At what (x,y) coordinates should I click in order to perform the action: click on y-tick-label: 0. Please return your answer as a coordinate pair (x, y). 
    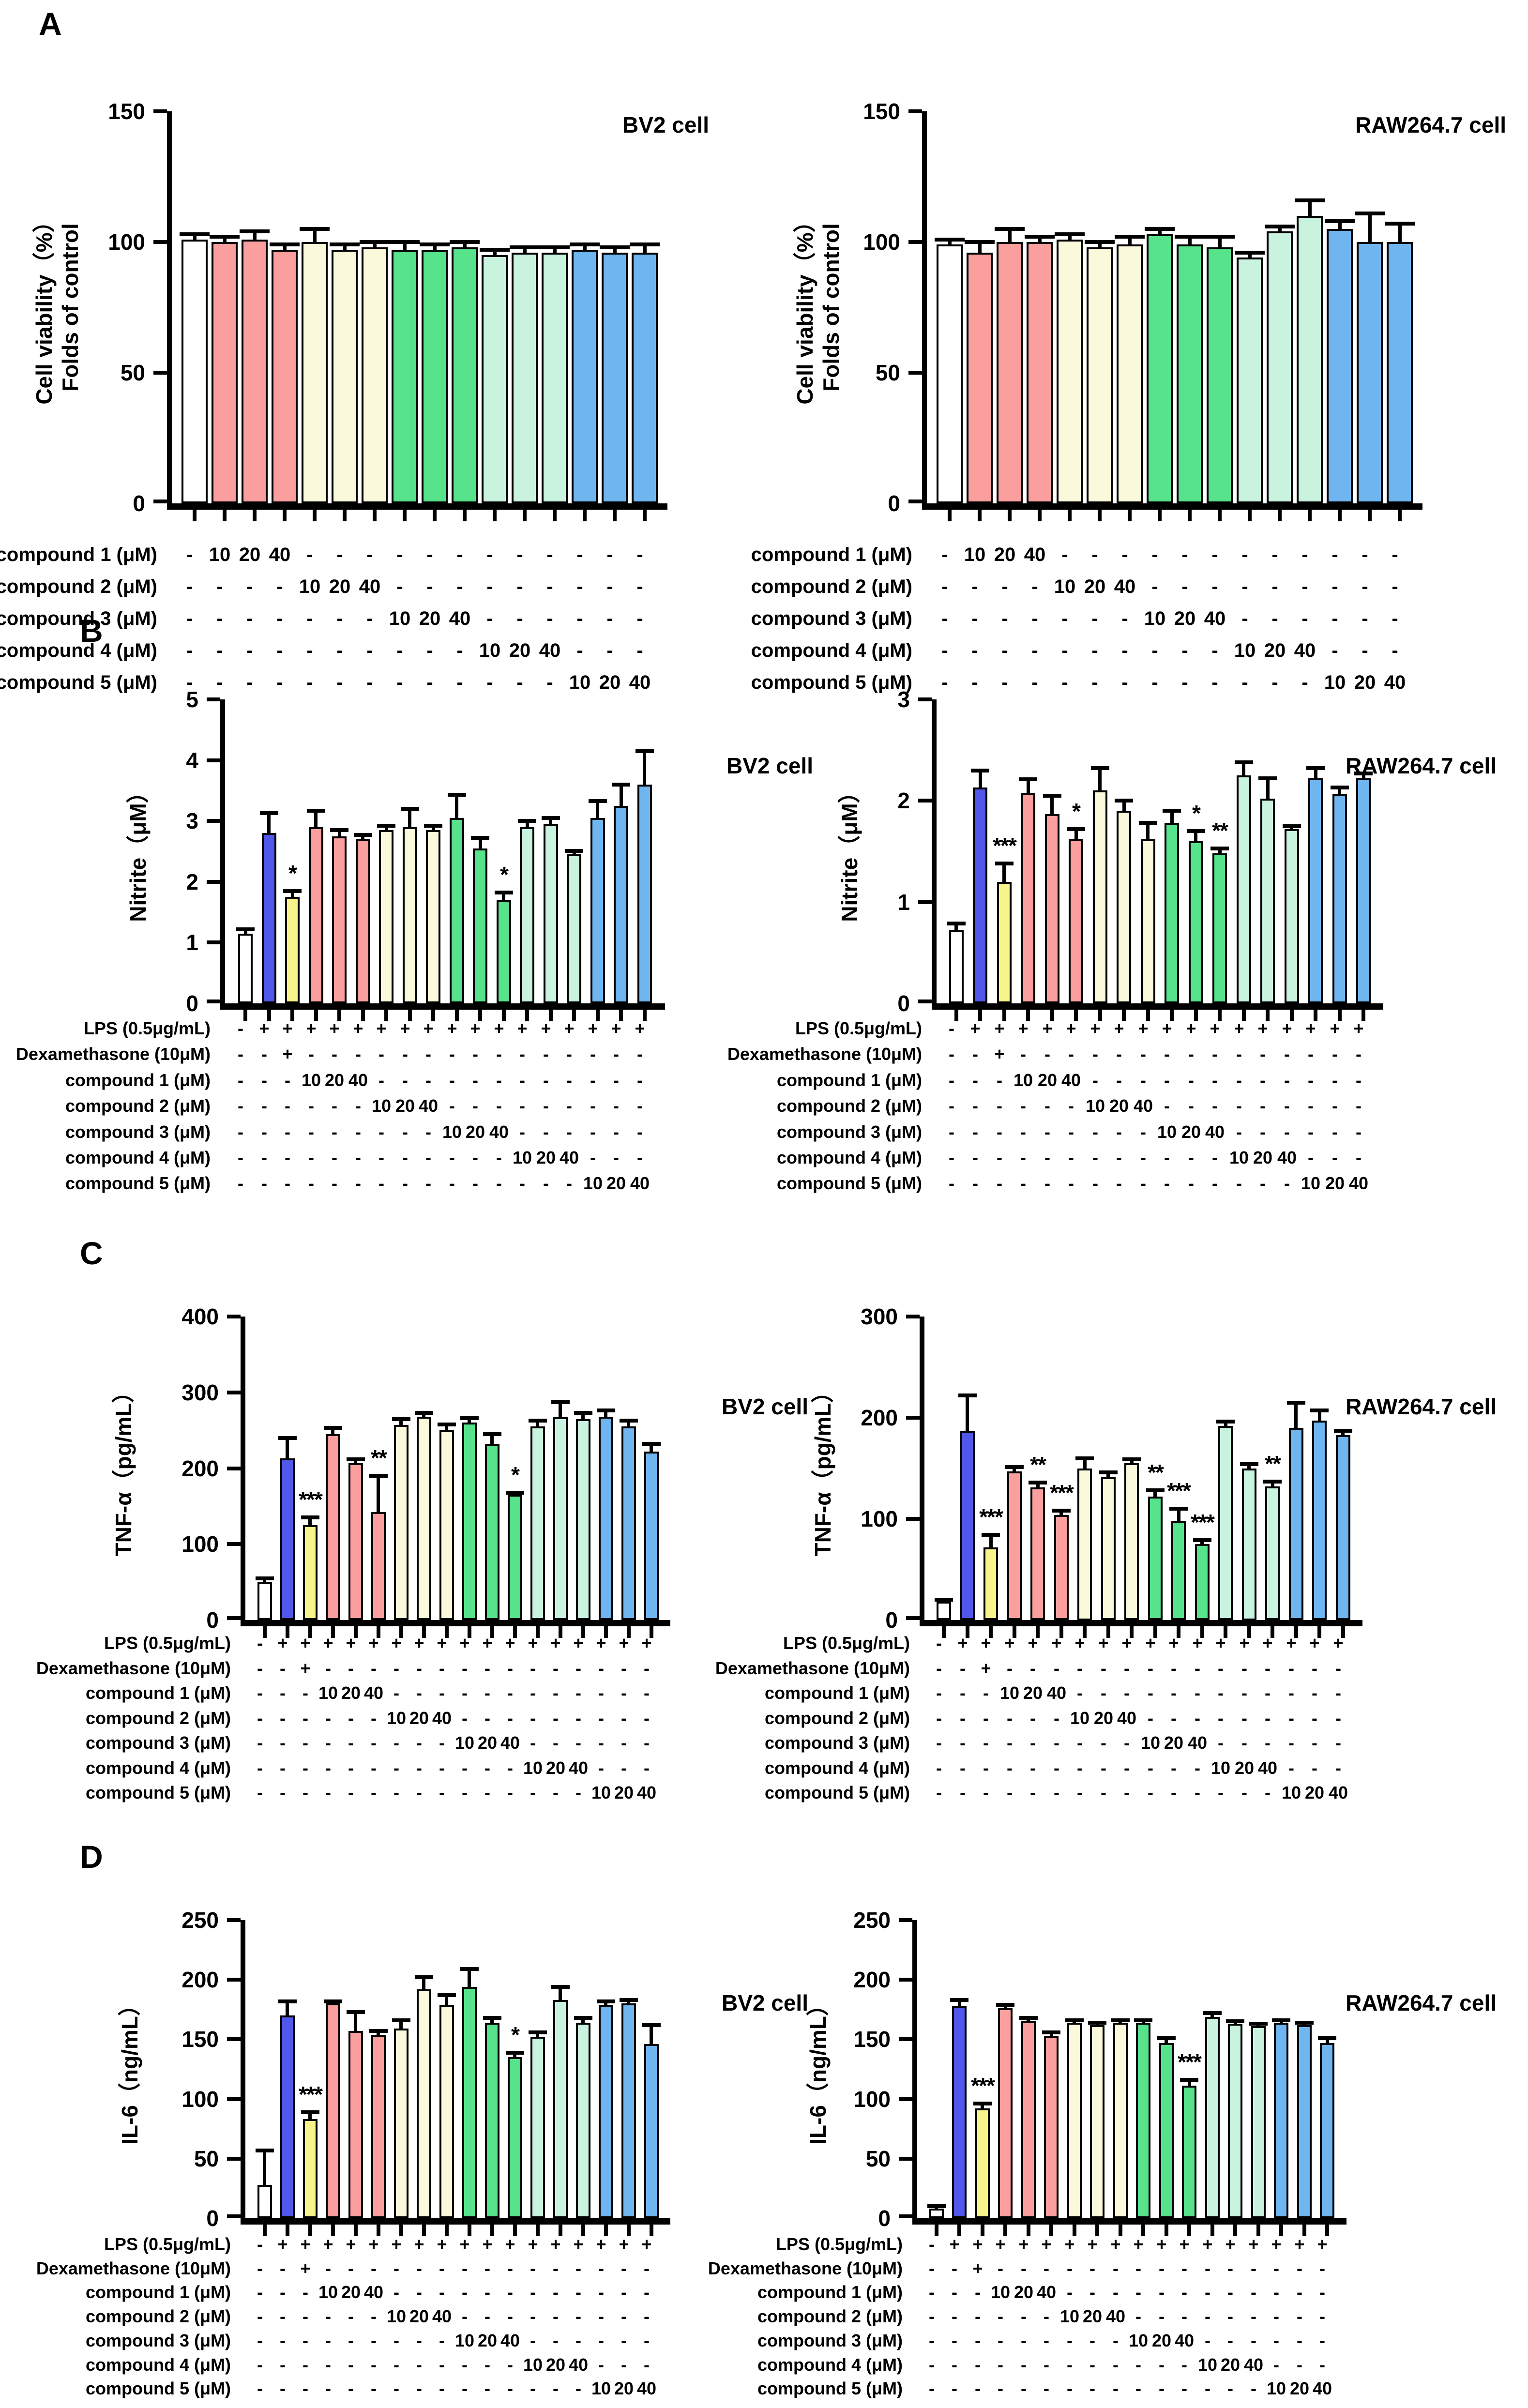
    Looking at the image, I should click on (885, 2218).